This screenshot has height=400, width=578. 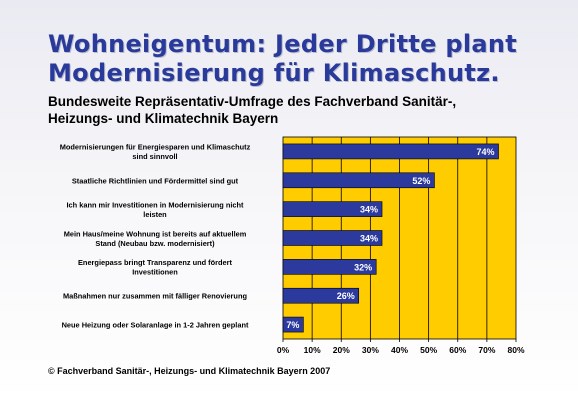 I want to click on category-label-line: Stand (Neubau bzw. modernisiert), so click(x=155, y=243).